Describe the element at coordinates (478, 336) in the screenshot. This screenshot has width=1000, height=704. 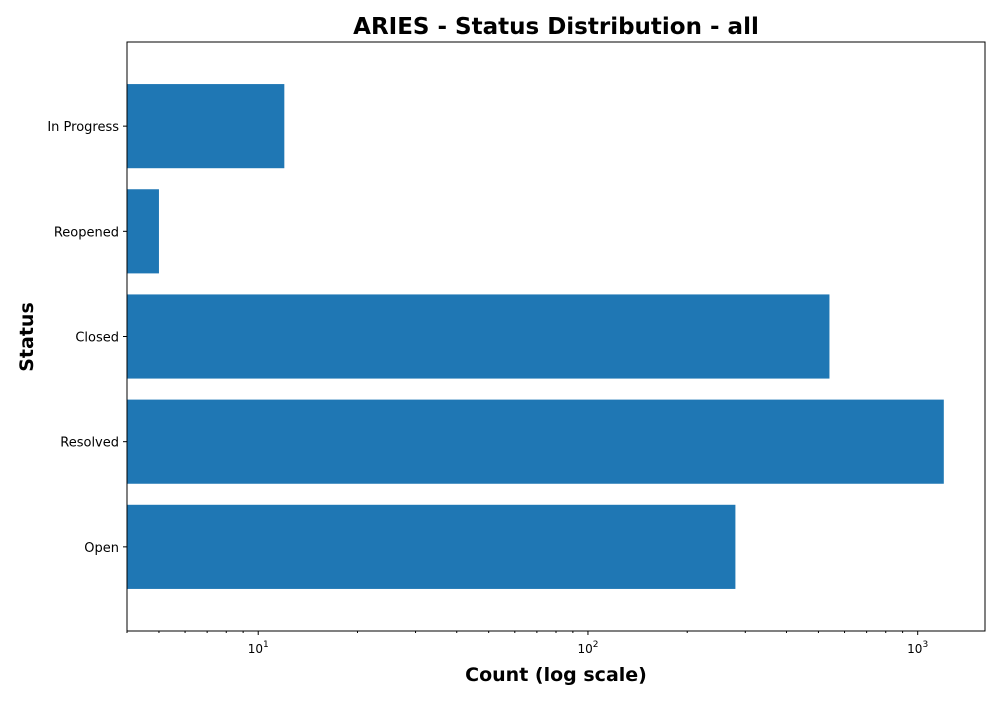
I see `bar-closed` at that location.